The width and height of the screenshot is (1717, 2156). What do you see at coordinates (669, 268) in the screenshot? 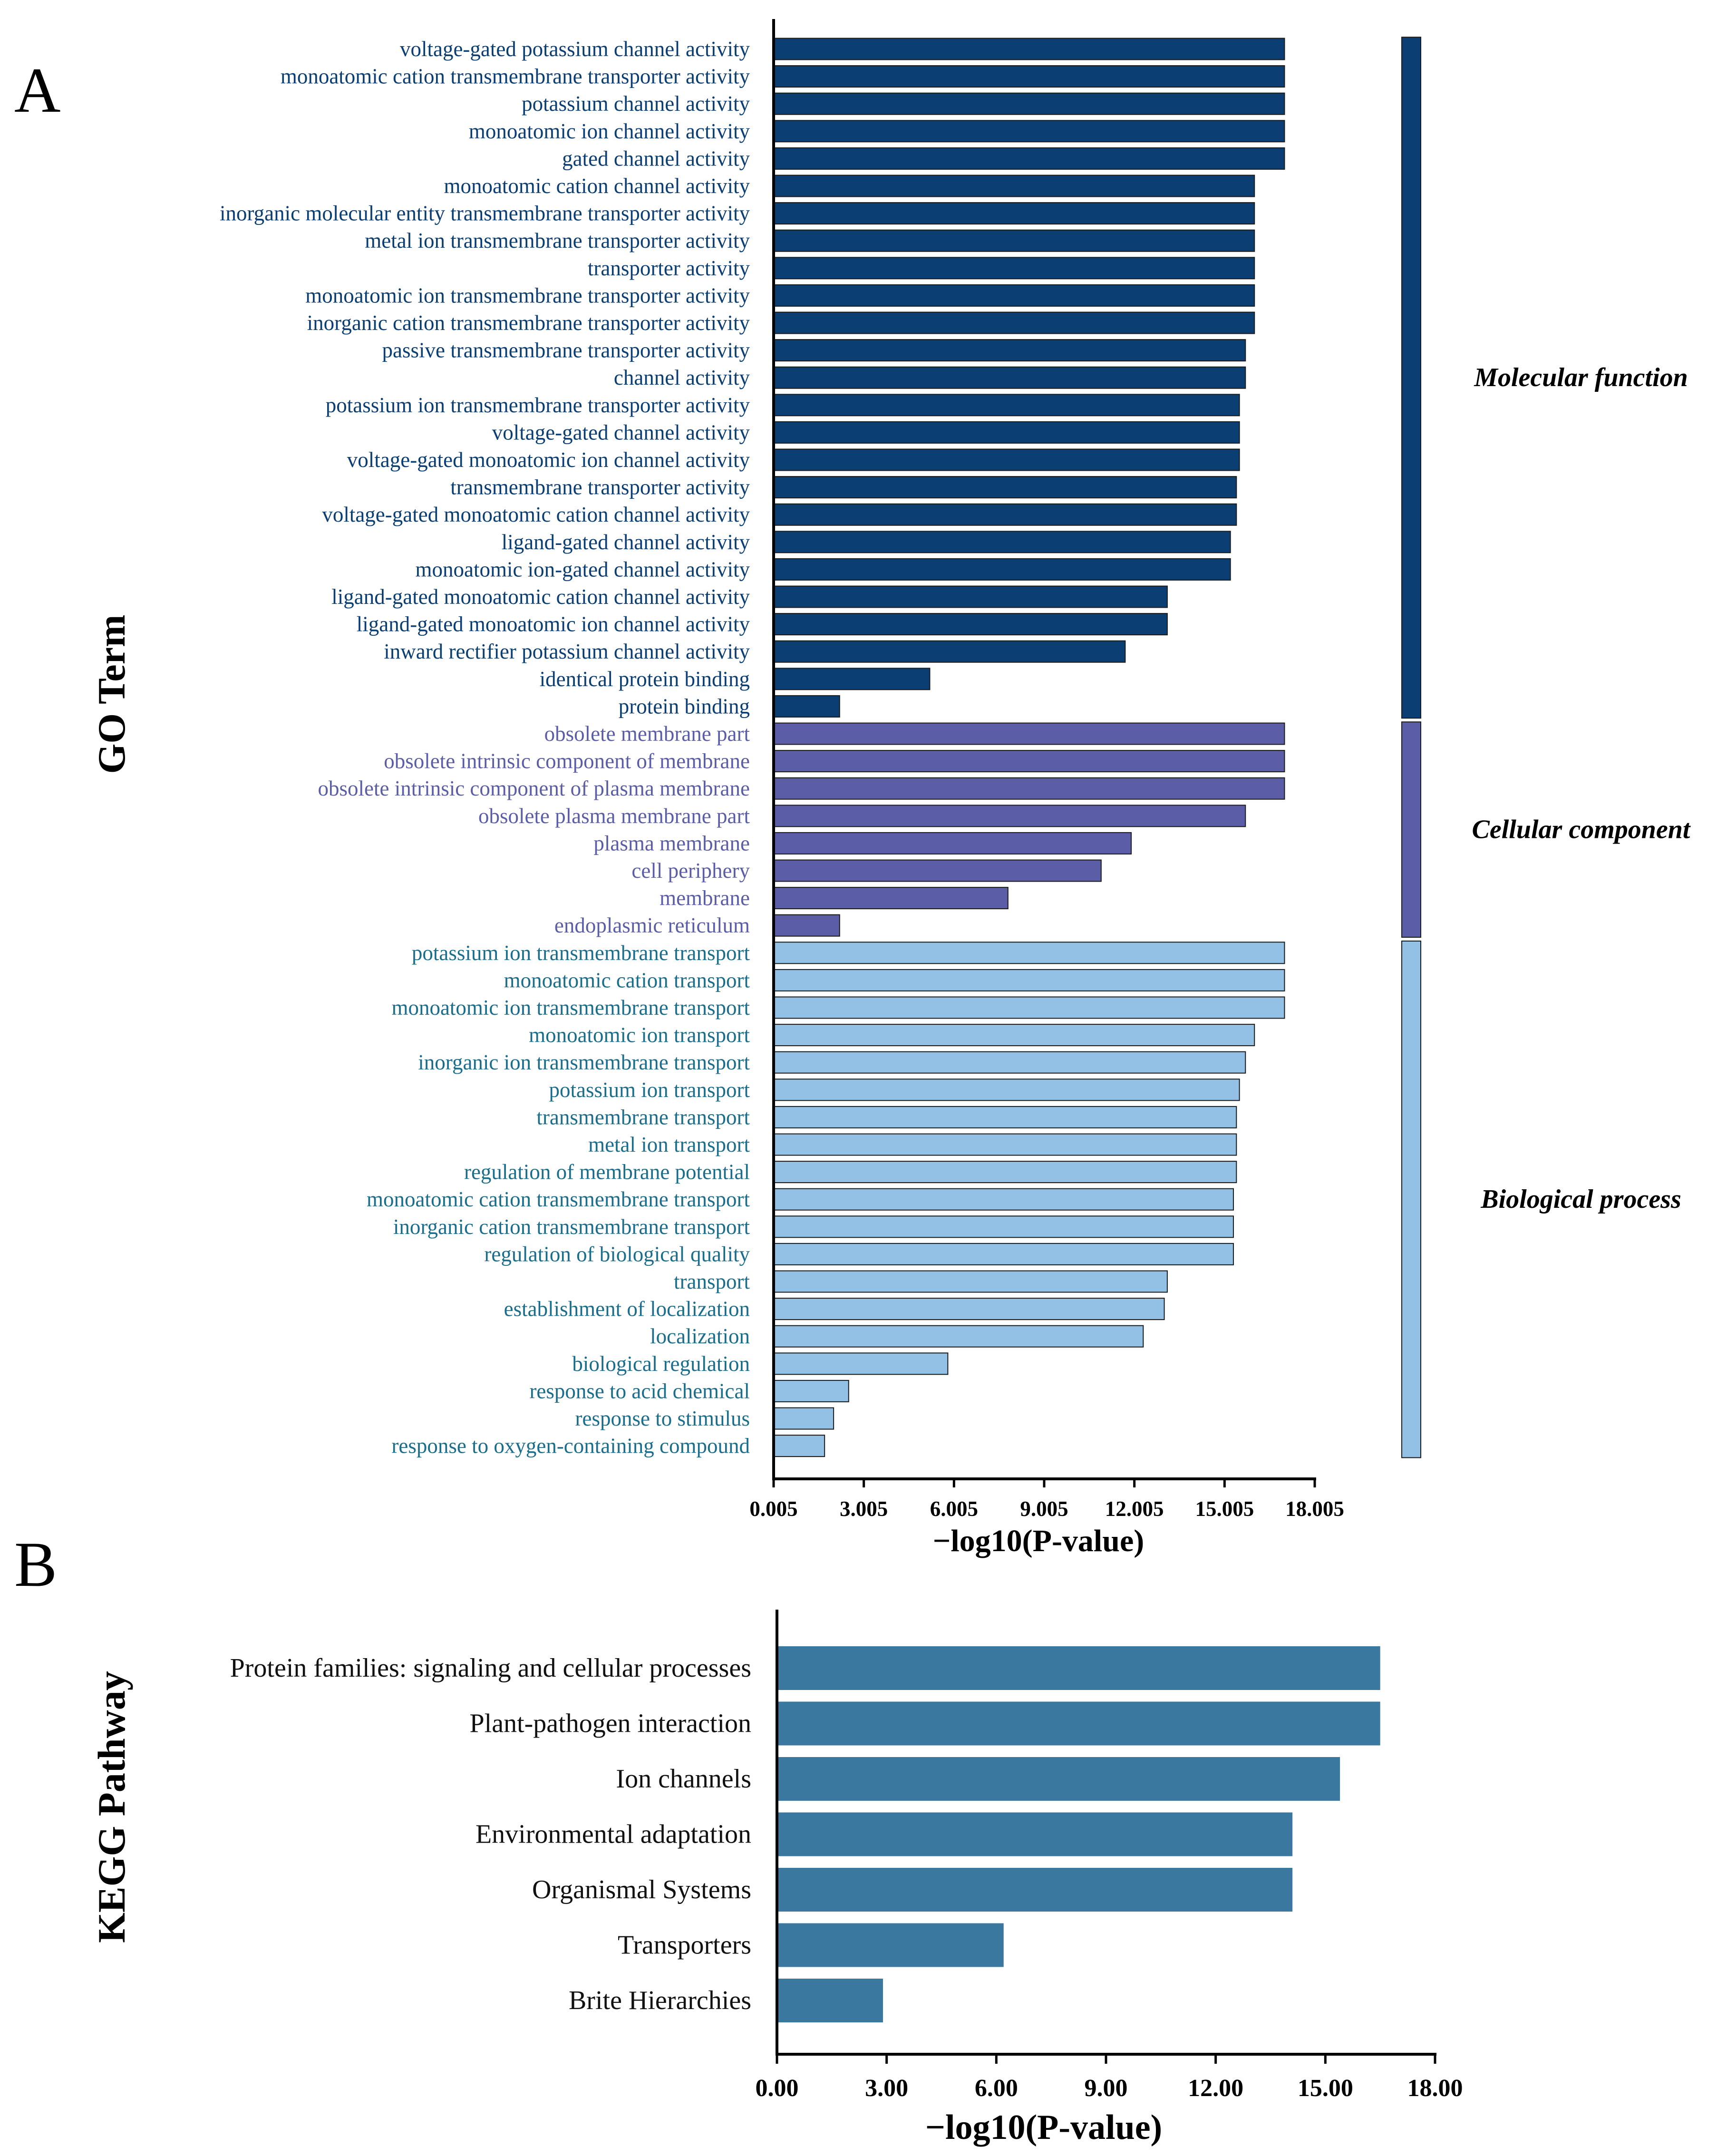
I see `category-label: transporter activity` at bounding box center [669, 268].